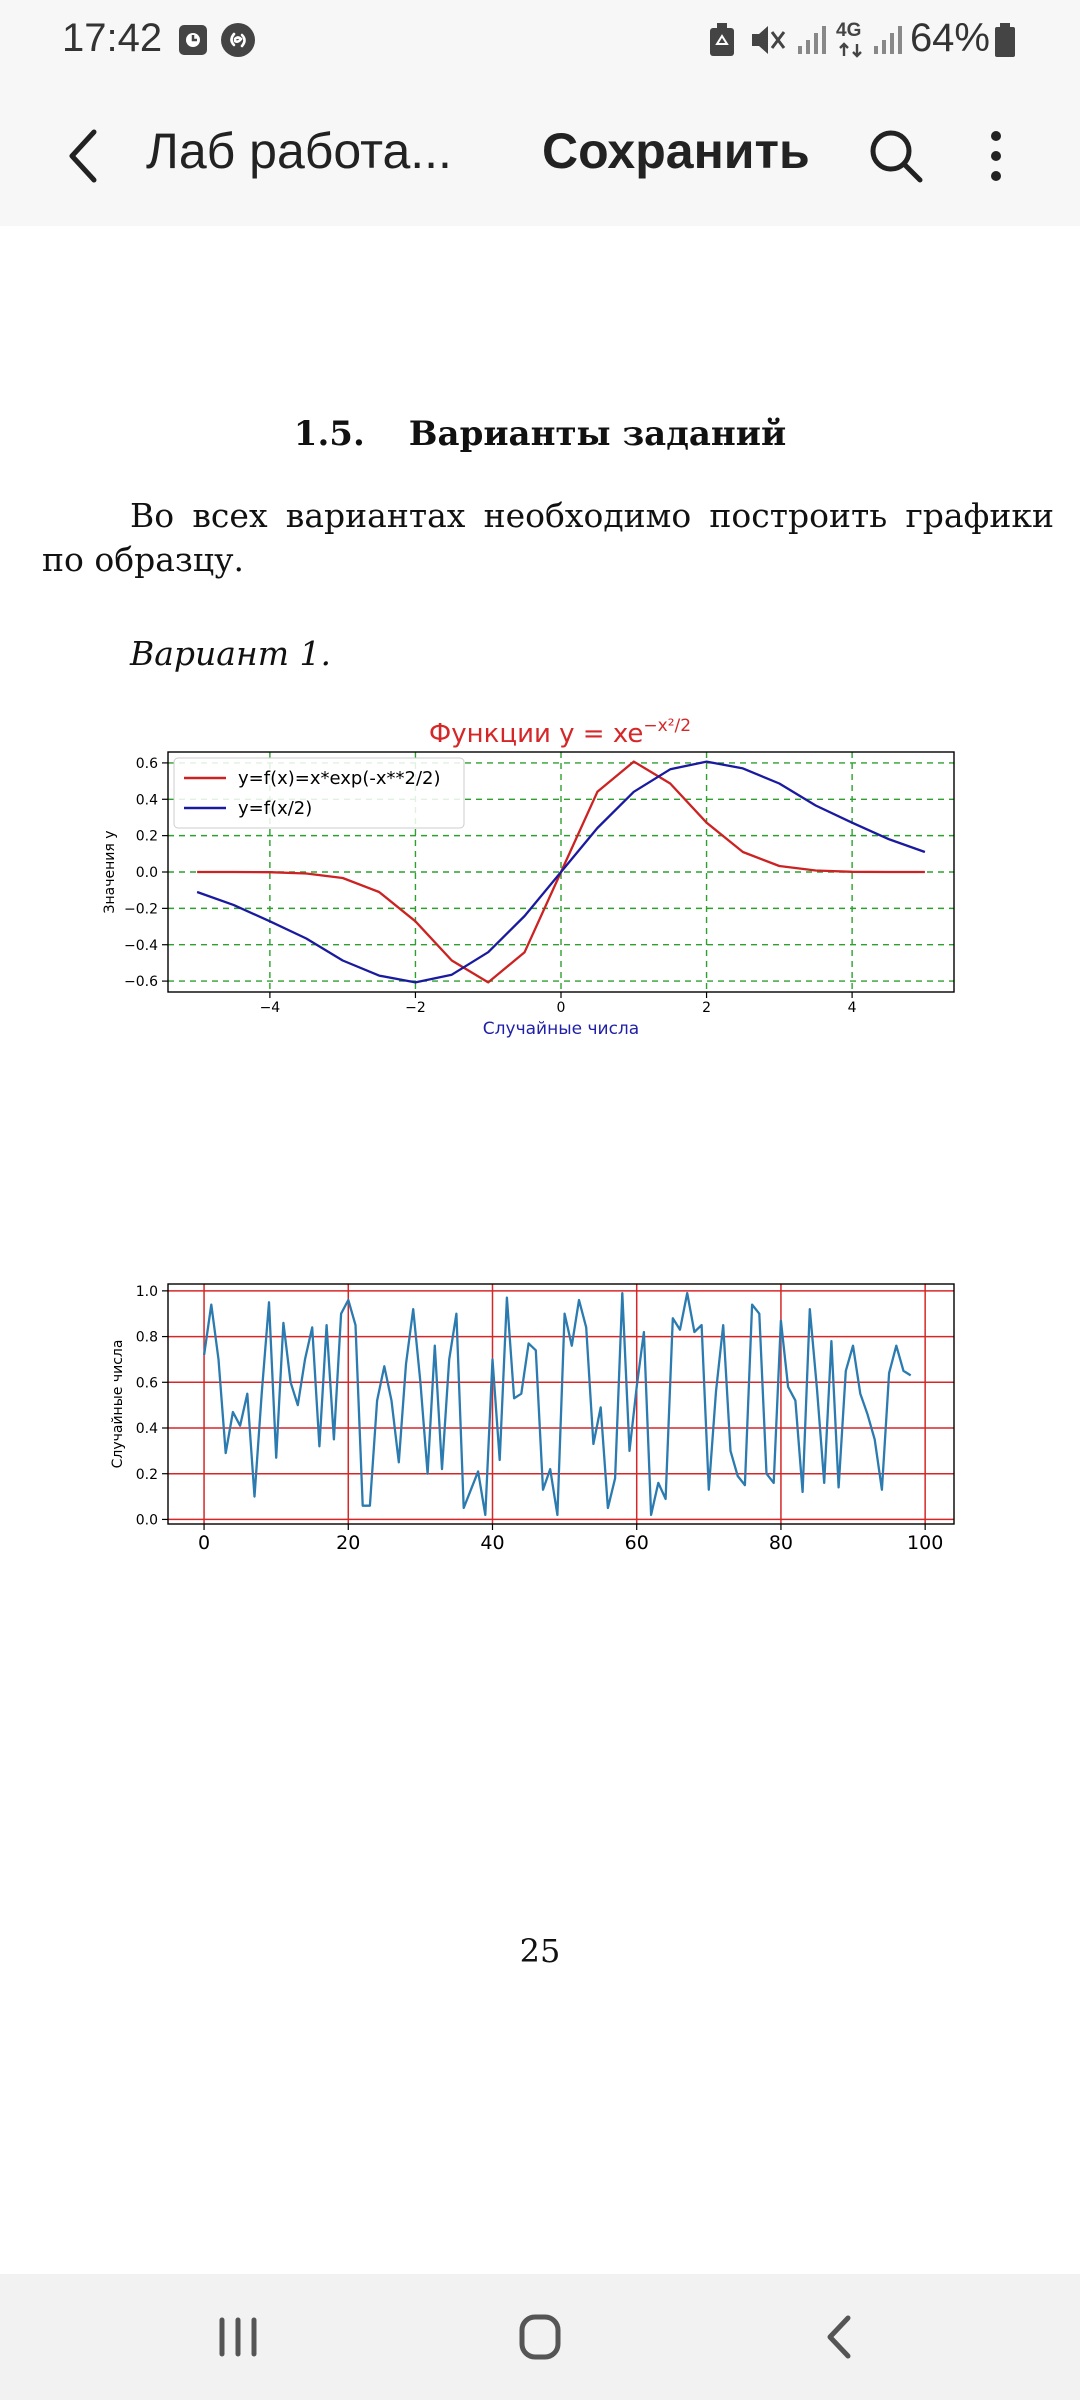  Describe the element at coordinates (849, 30) in the screenshot. I see `network-4g-icon: 4G` at that location.